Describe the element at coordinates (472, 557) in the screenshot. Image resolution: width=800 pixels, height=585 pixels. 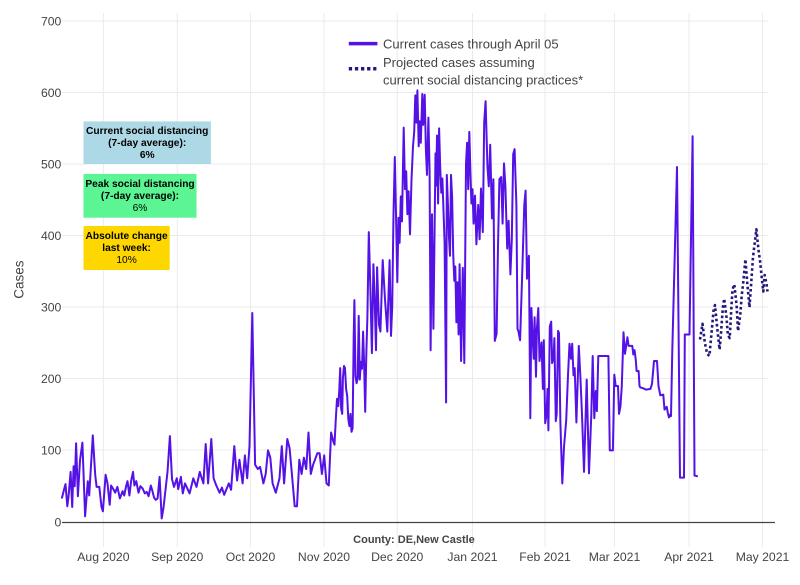
I see `svg-text: Jan 2021` at that location.